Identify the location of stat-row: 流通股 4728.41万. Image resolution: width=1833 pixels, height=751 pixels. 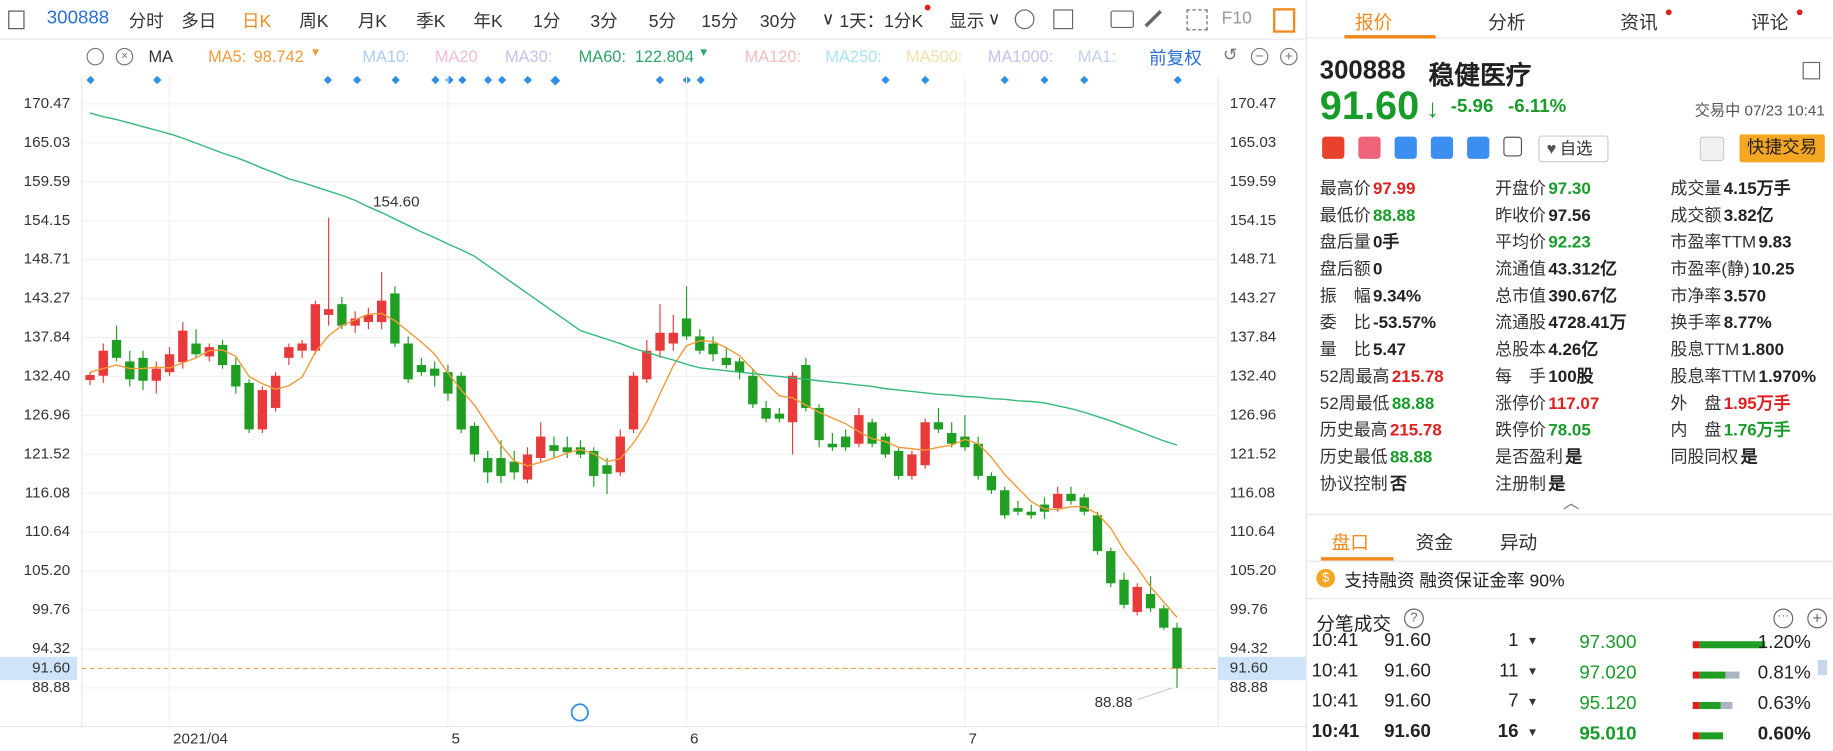
(1560, 323).